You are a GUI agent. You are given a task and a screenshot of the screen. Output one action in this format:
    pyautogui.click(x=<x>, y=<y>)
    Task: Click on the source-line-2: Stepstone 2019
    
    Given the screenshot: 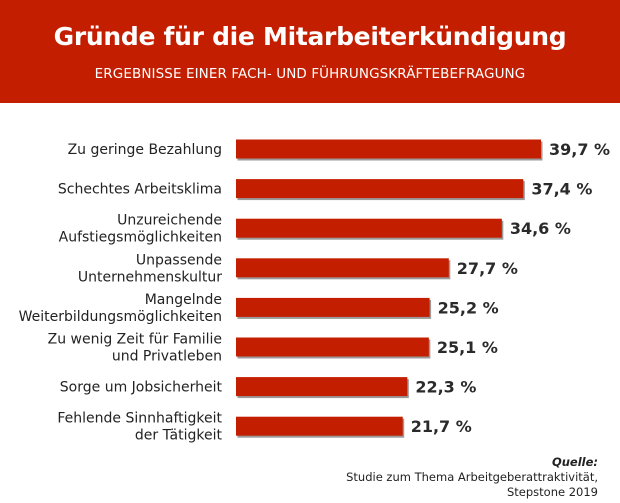 What is the action you would take?
    pyautogui.click(x=552, y=492)
    